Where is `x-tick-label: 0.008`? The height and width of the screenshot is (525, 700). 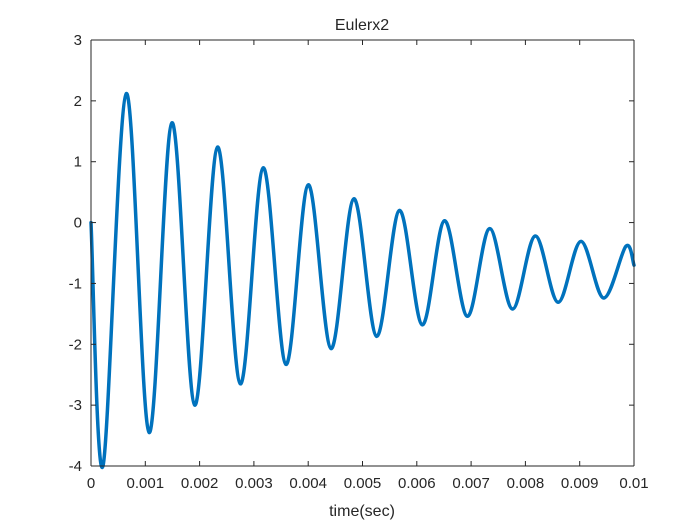
x-tick-label: 0.008 is located at coordinates (526, 483).